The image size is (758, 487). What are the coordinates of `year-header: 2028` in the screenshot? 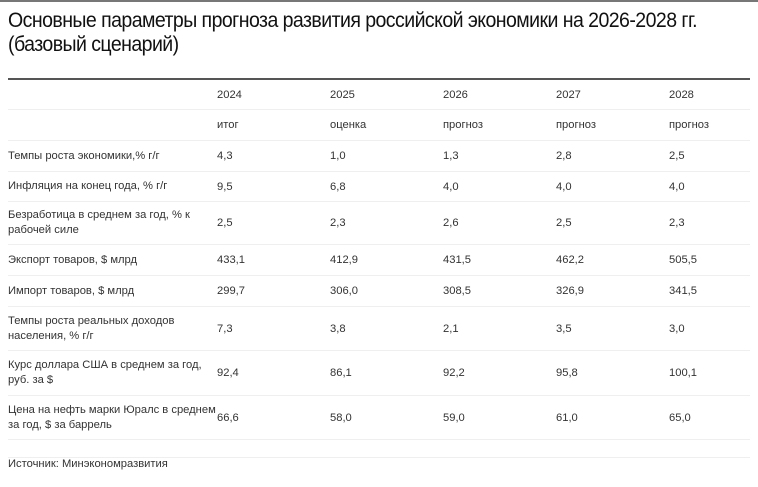 It's located at (709, 95).